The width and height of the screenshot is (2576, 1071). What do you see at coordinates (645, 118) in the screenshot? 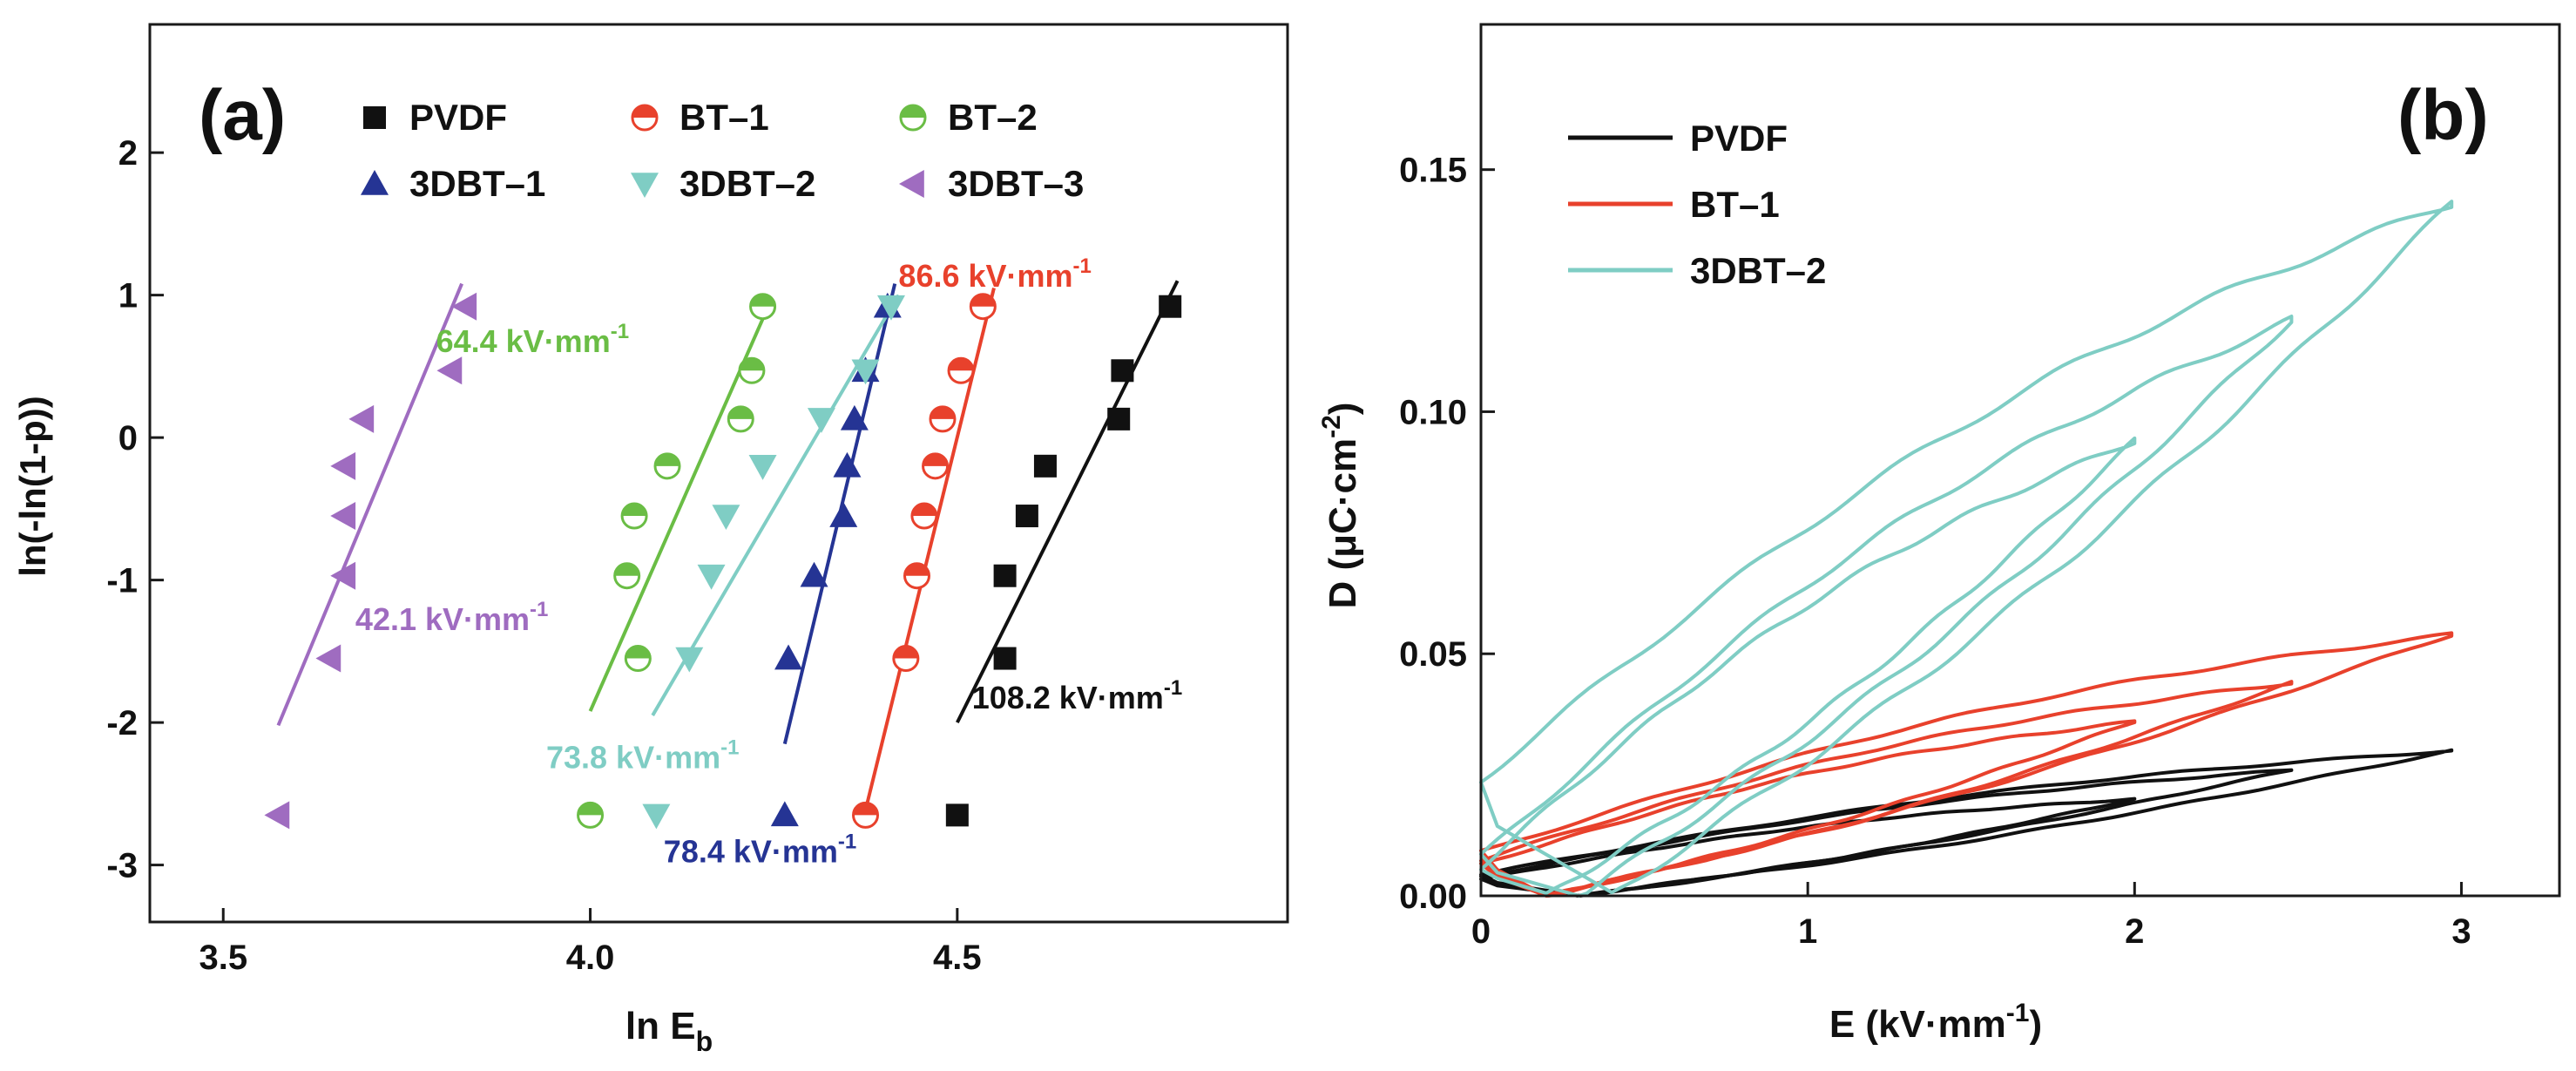
I see `legend-marker-bt1` at bounding box center [645, 118].